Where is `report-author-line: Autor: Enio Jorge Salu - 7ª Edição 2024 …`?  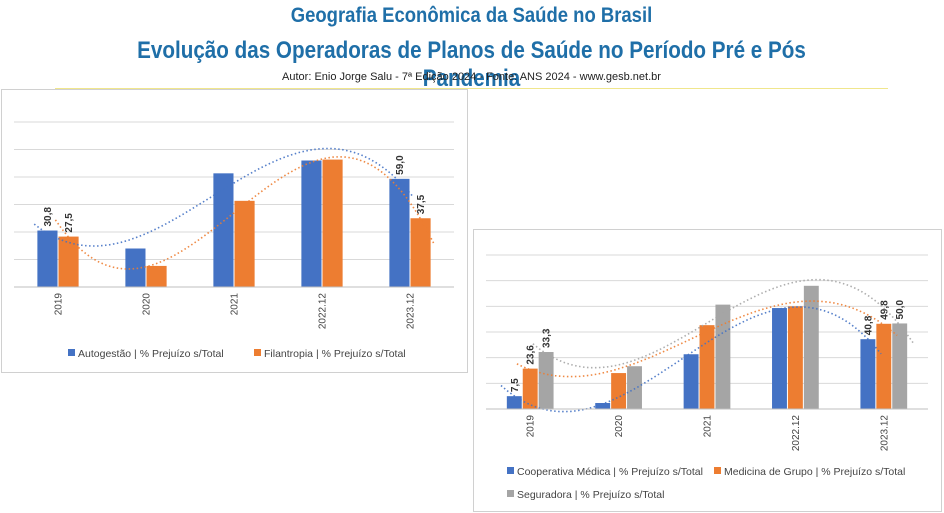 report-author-line: Autor: Enio Jorge Salu - 7ª Edição 2024 … is located at coordinates (471, 77).